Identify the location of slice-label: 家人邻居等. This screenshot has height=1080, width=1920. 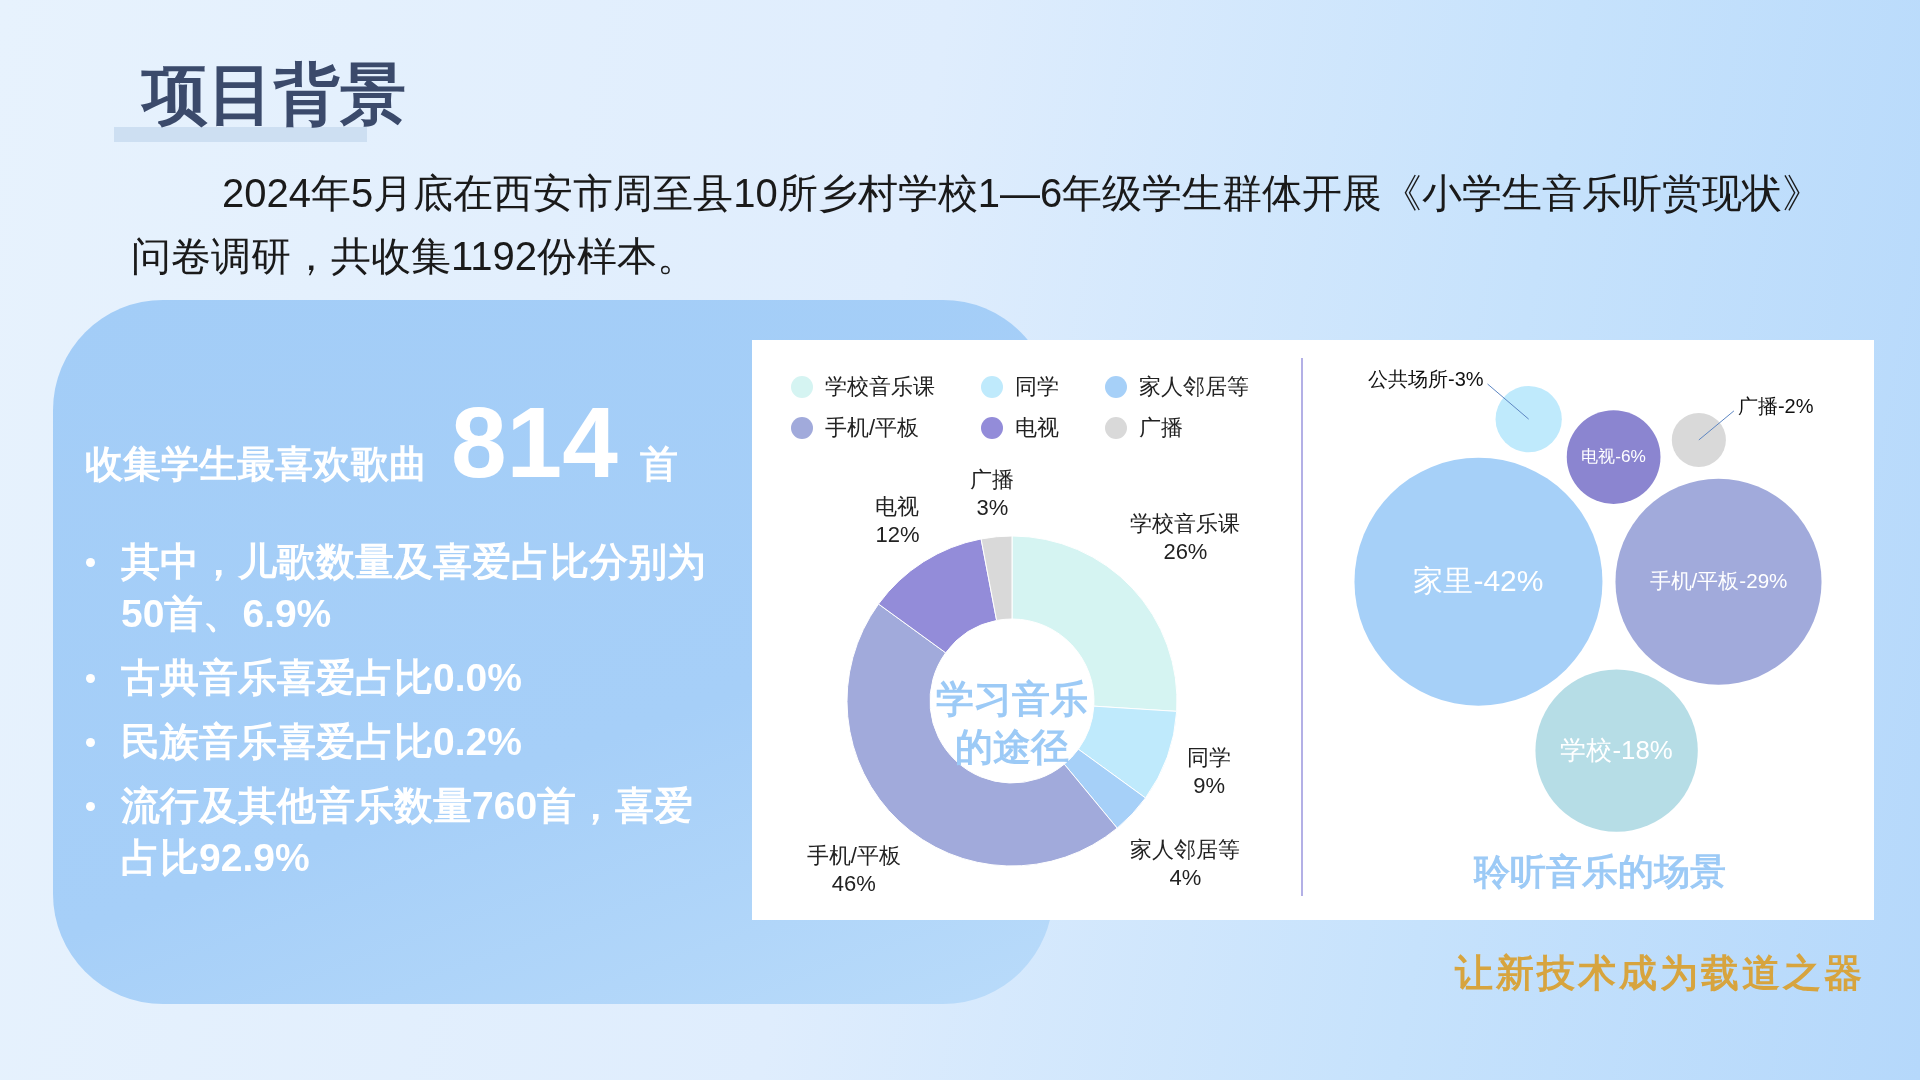
(1185, 849).